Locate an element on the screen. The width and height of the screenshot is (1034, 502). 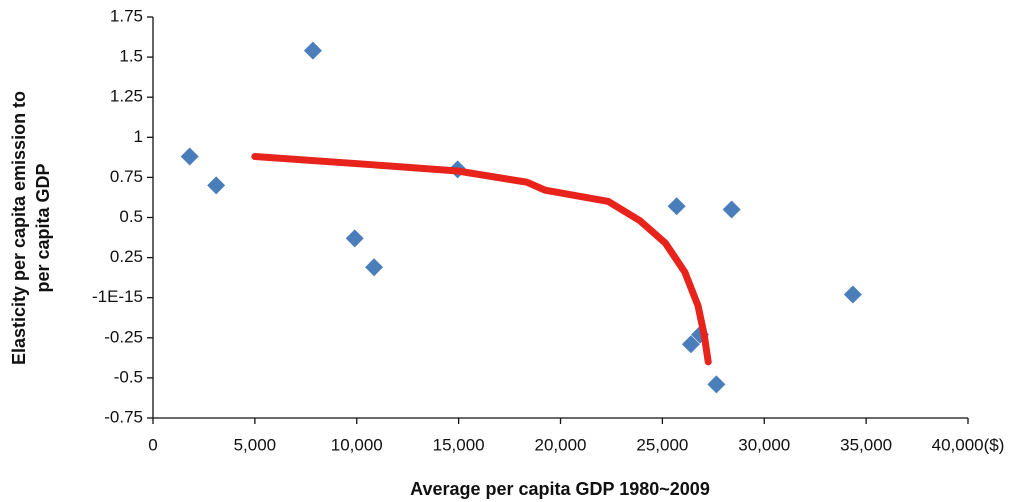
x-tick-label: 30,000 is located at coordinates (764, 444).